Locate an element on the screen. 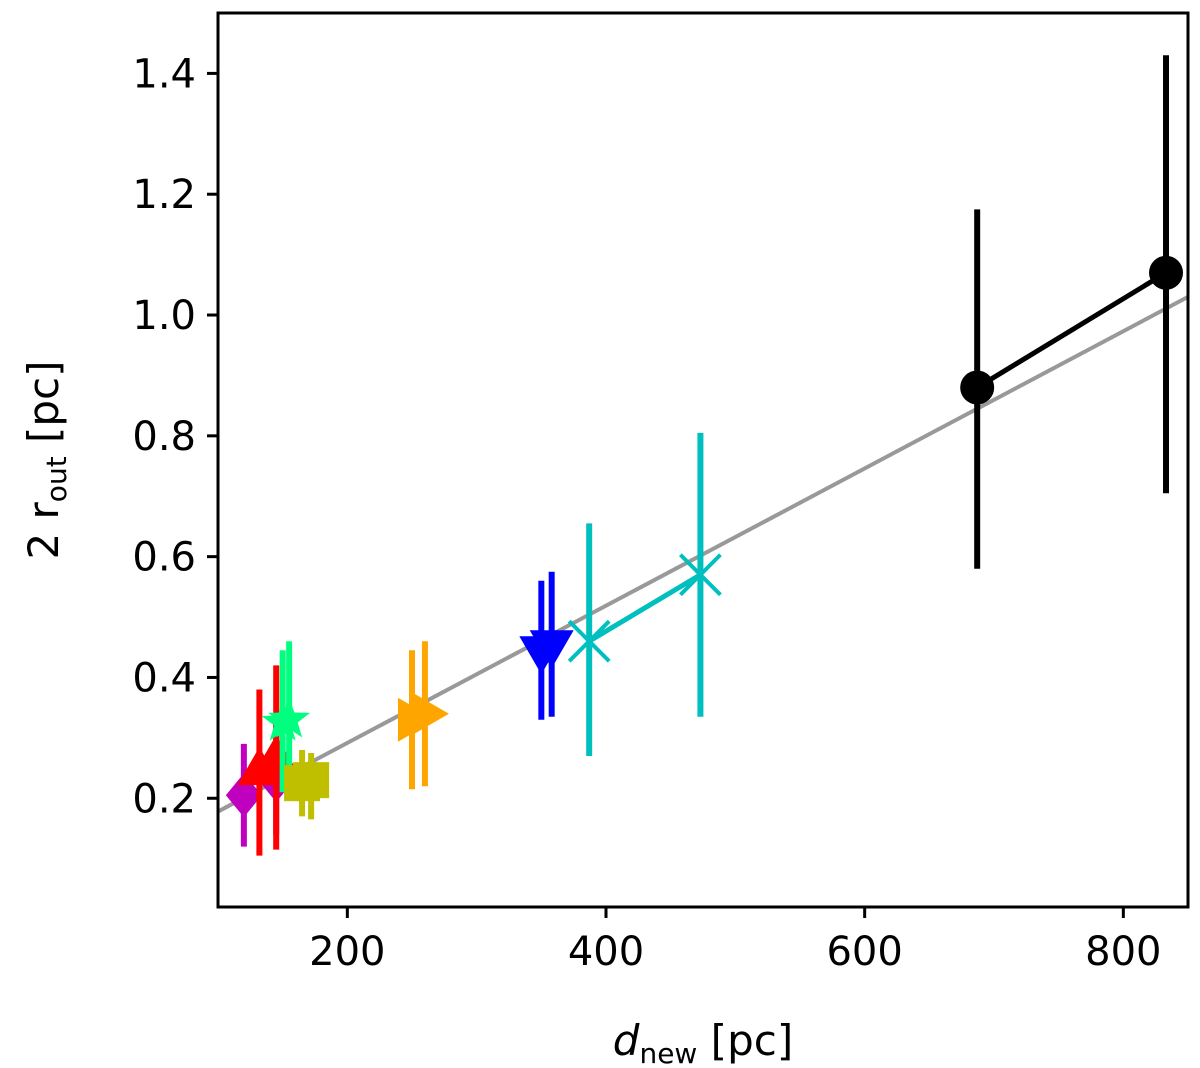 Image resolution: width=1200 pixels, height=1068 pixels. y-tick-label: 1.4 is located at coordinates (164, 74).